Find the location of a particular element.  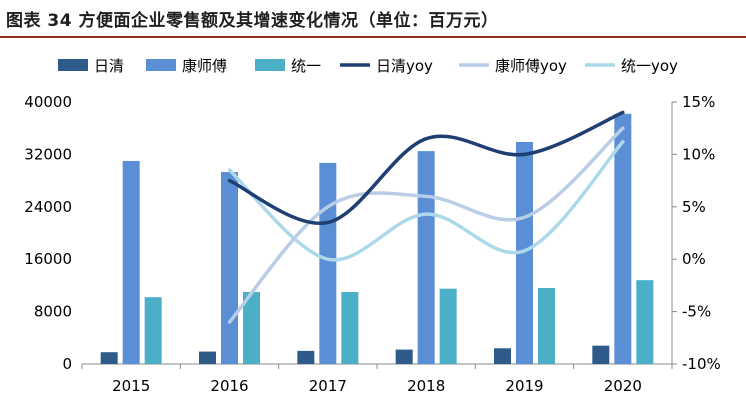

title-rule is located at coordinates (373, 37).